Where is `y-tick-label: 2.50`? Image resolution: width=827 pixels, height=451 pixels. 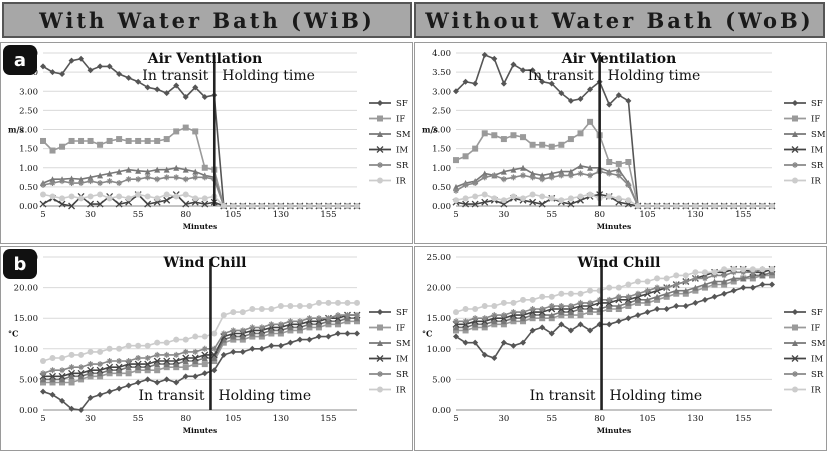
y-tick-label: 2.50 is located at coordinates (441, 111).